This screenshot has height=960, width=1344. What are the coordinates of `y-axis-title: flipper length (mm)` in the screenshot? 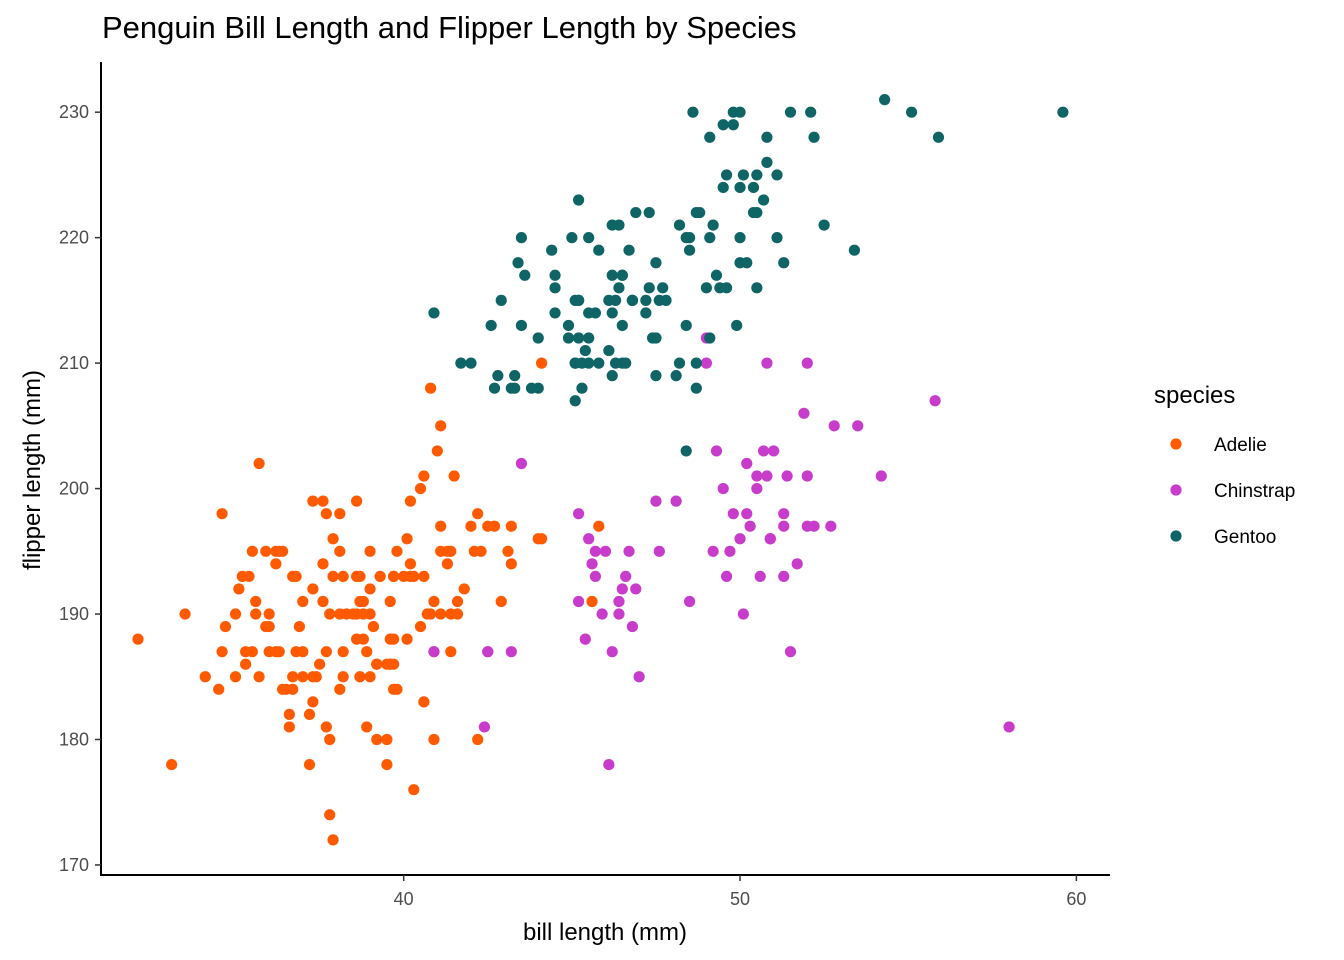 It's located at (32, 470).